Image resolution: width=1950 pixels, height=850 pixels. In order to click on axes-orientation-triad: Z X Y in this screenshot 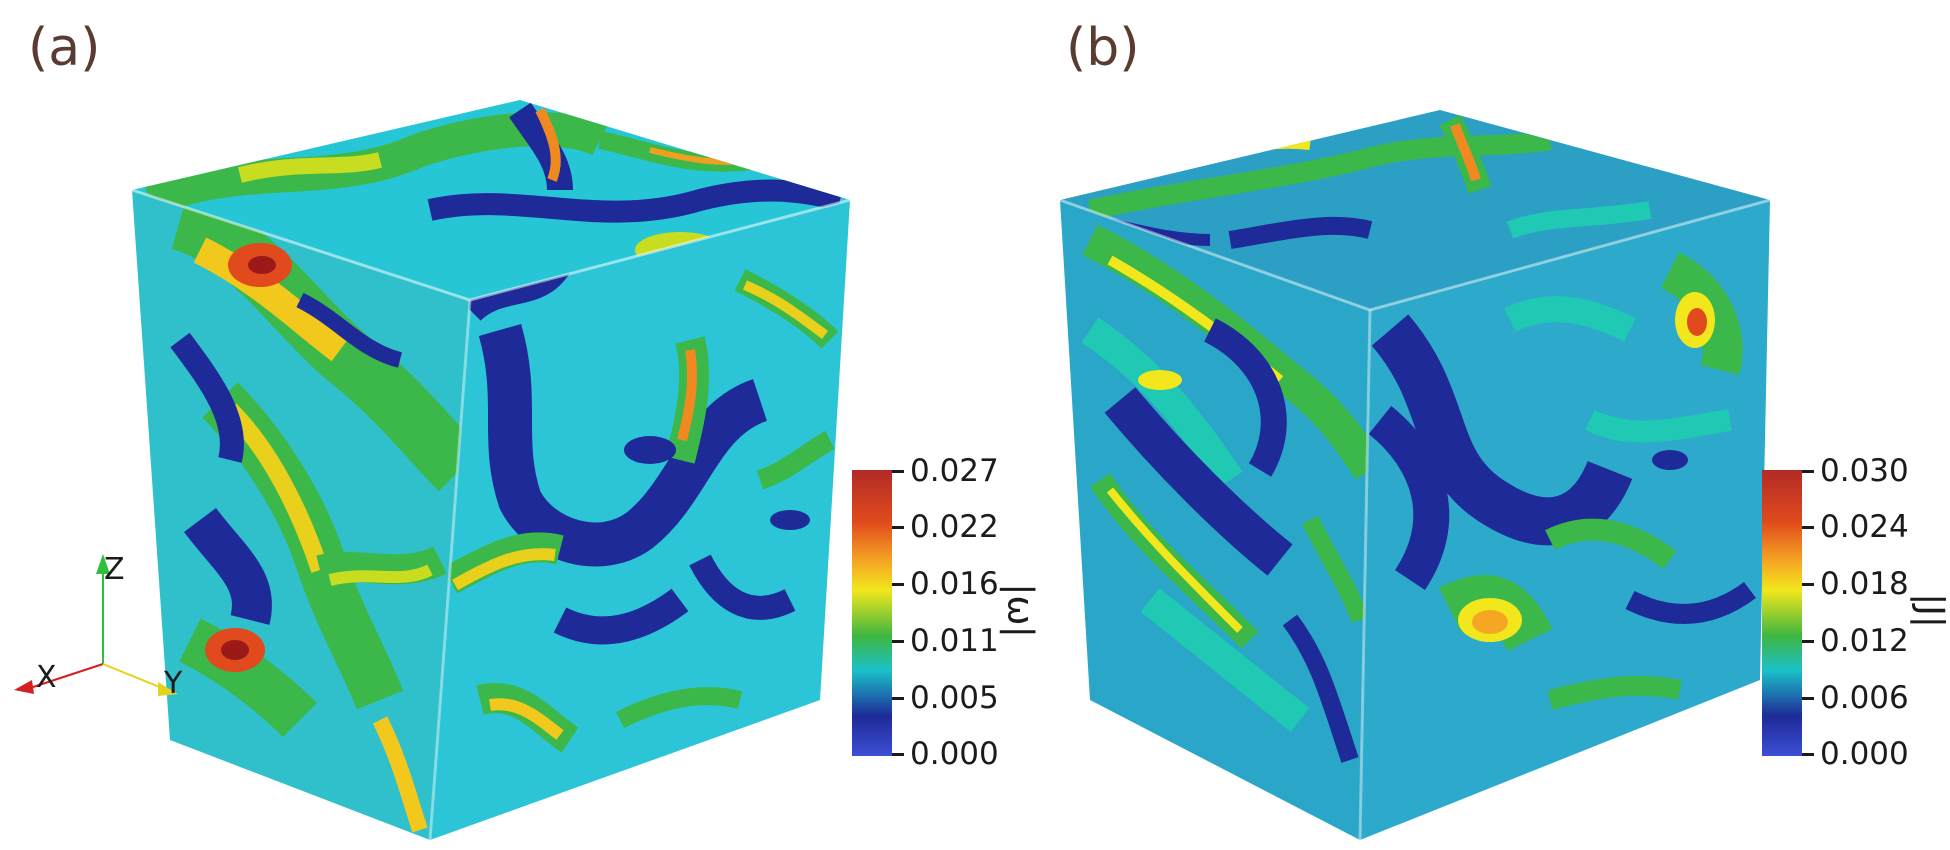, I will do `click(105, 630)`.